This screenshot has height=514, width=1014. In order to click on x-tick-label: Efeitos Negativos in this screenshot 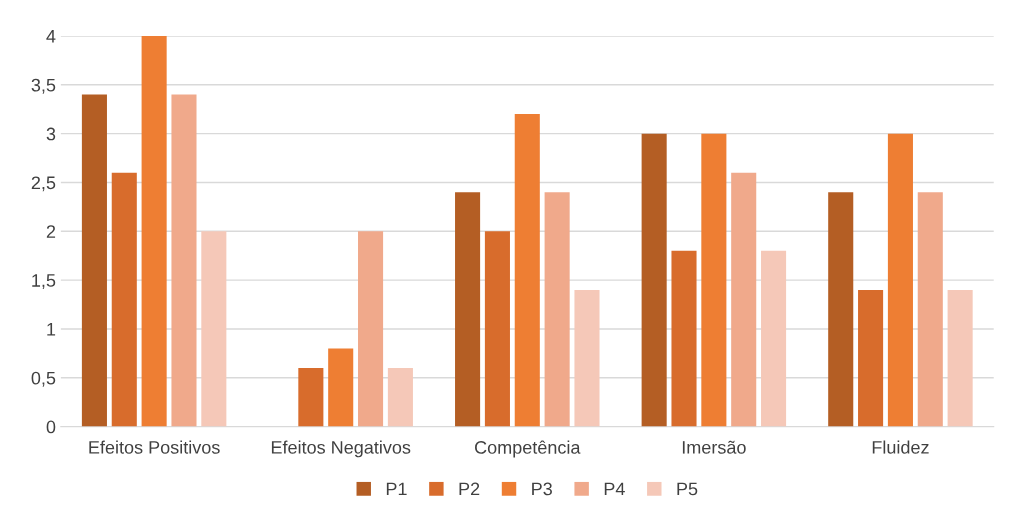, I will do `click(341, 449)`.